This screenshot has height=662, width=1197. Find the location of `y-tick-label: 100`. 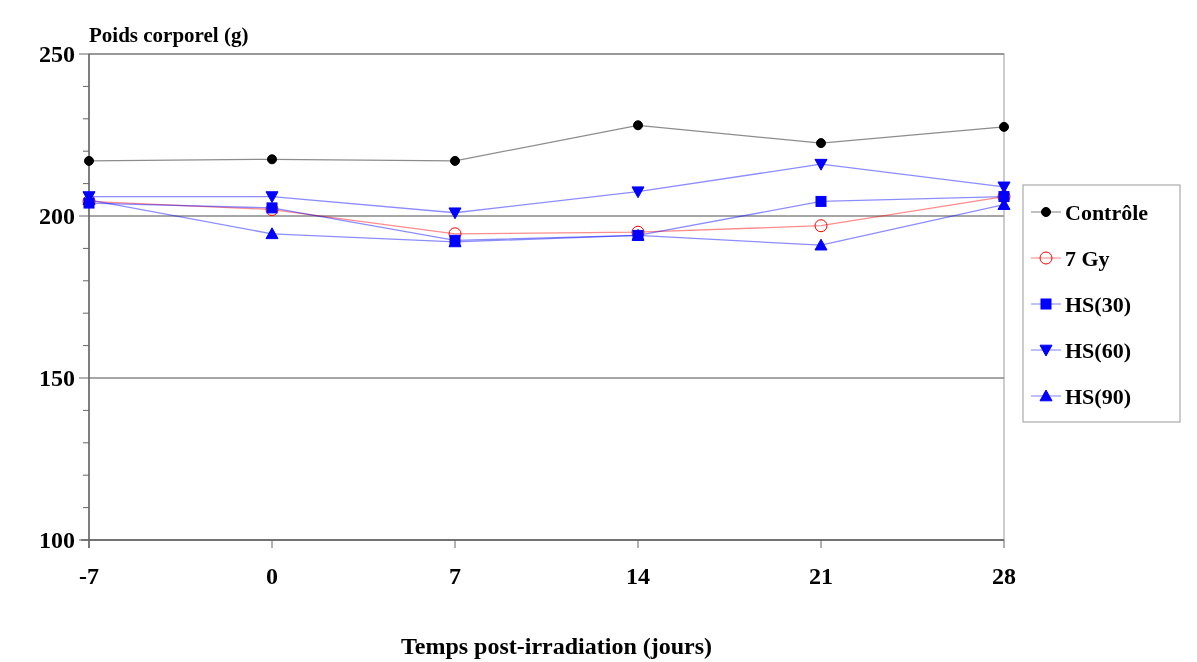

y-tick-label: 100 is located at coordinates (57, 540).